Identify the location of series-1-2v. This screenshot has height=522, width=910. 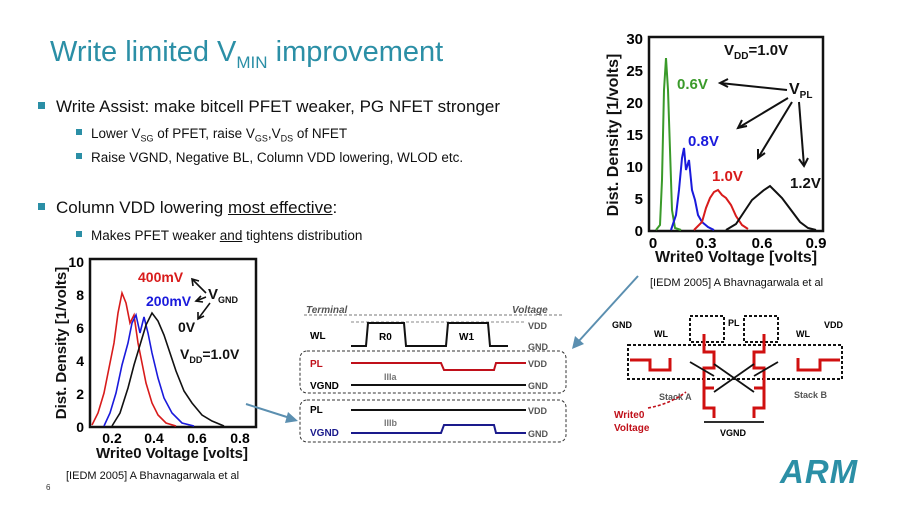
(771, 207).